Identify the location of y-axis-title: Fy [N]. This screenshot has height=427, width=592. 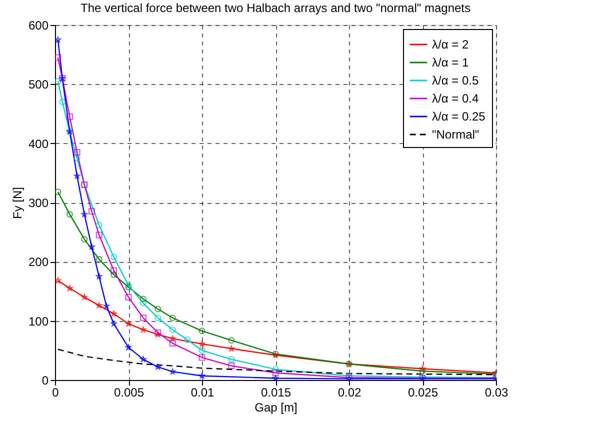
(17, 203).